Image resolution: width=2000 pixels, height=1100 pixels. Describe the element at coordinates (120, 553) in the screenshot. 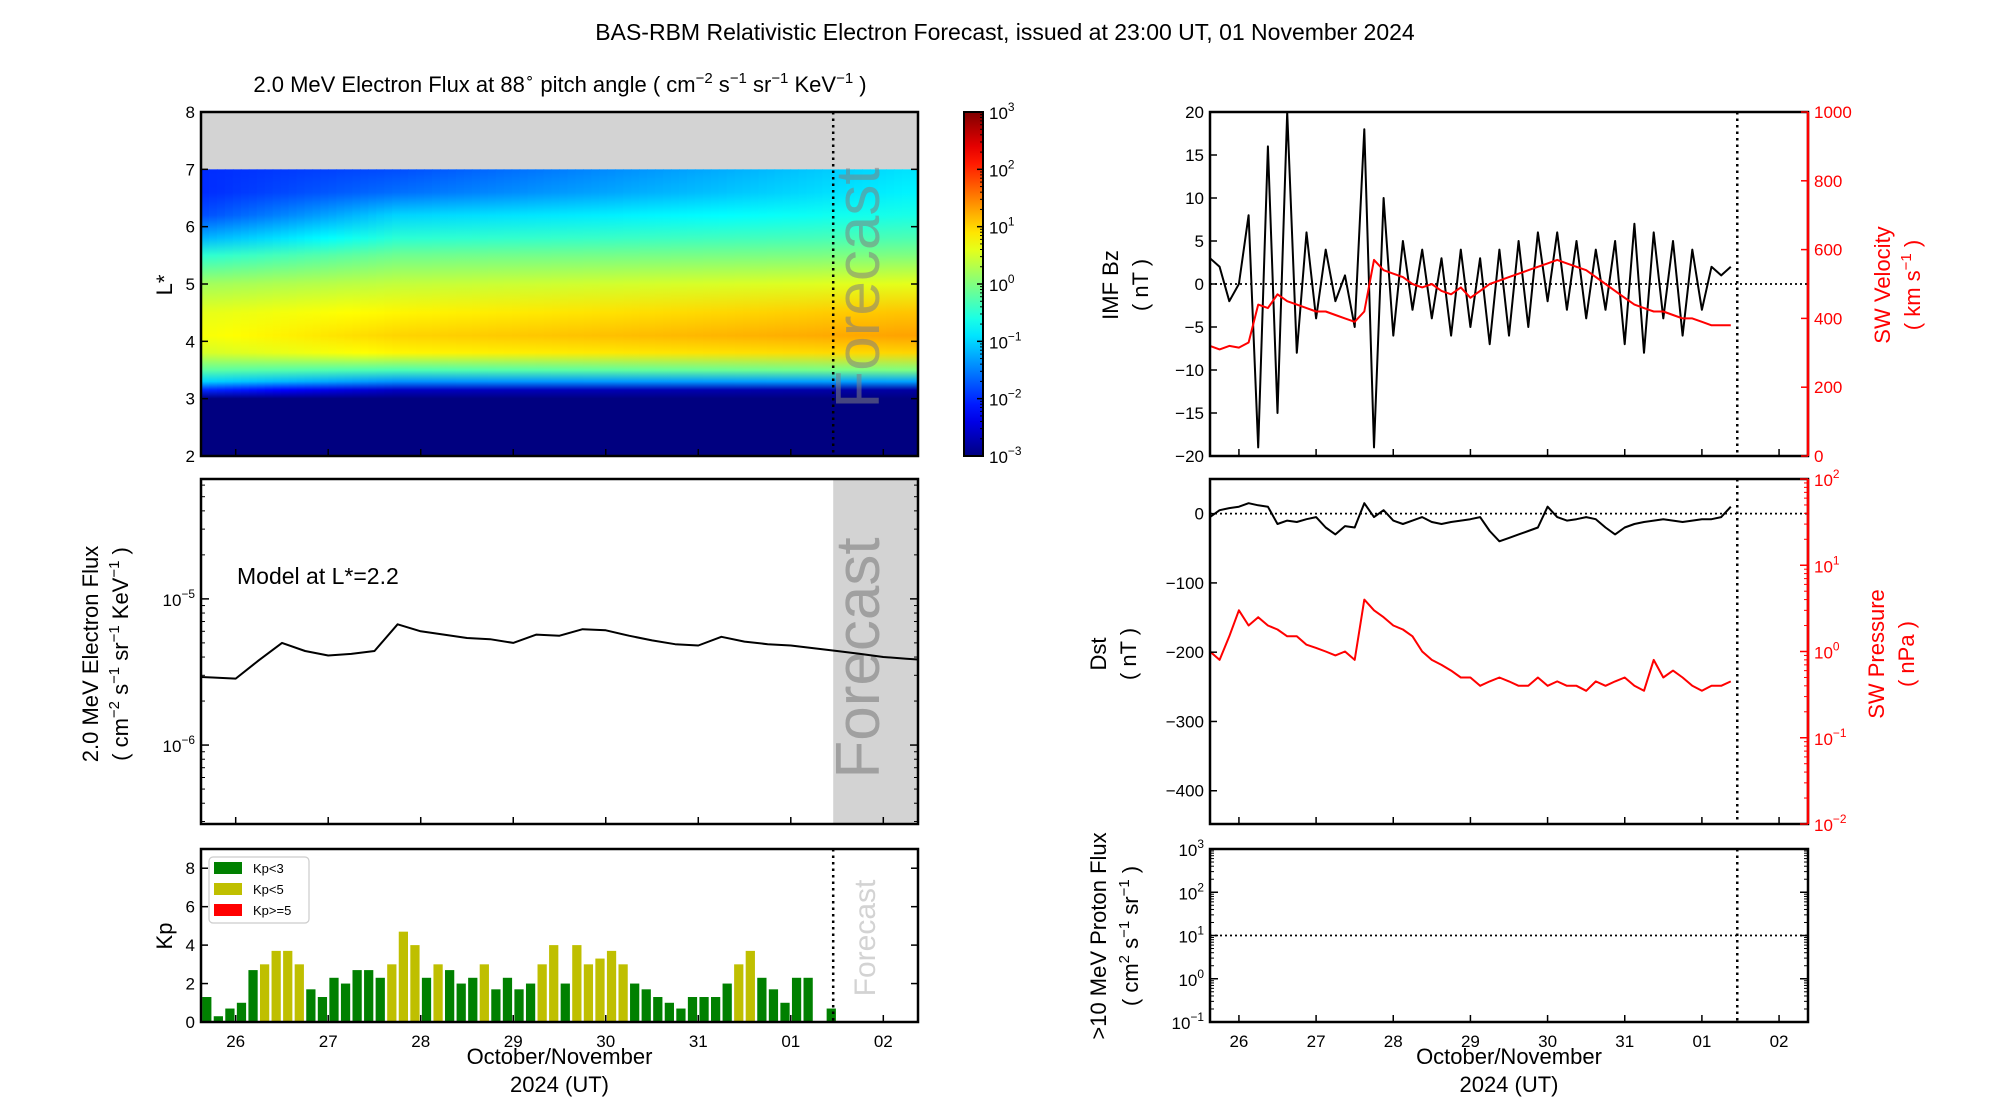

I see `text-segment: )` at that location.